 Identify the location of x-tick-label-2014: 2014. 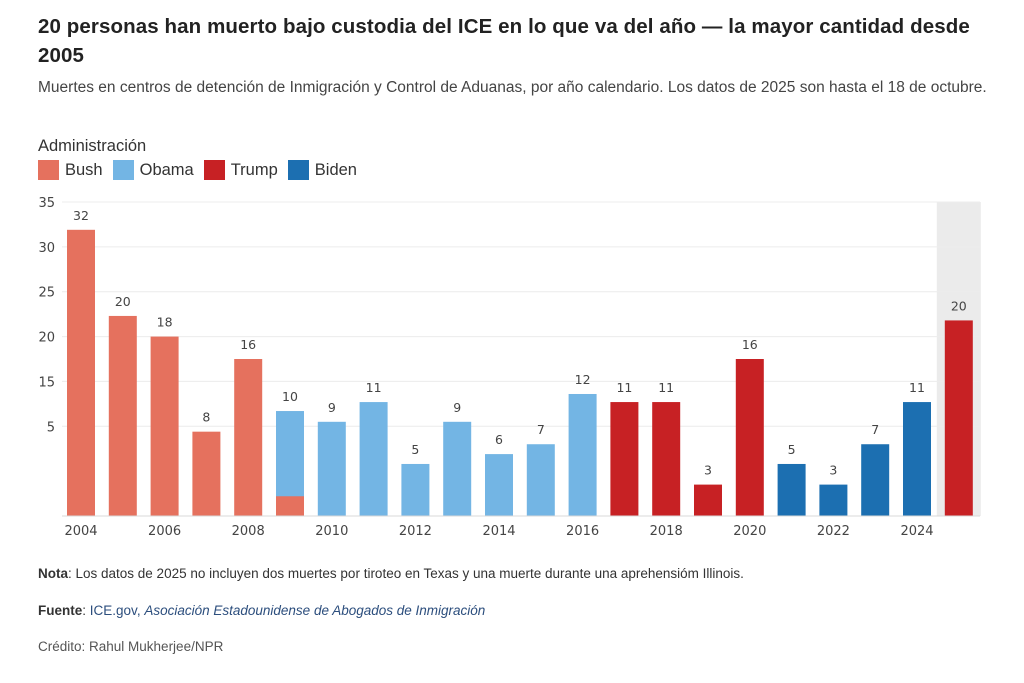
(498, 531).